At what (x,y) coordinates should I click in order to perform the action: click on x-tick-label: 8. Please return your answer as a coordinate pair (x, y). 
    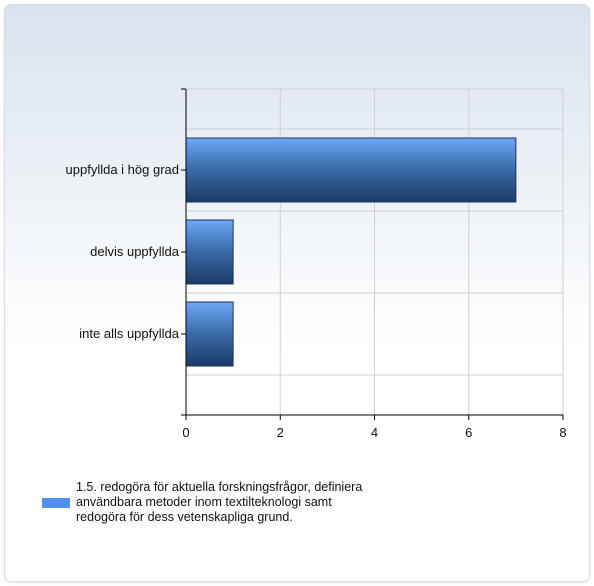
    Looking at the image, I should click on (562, 432).